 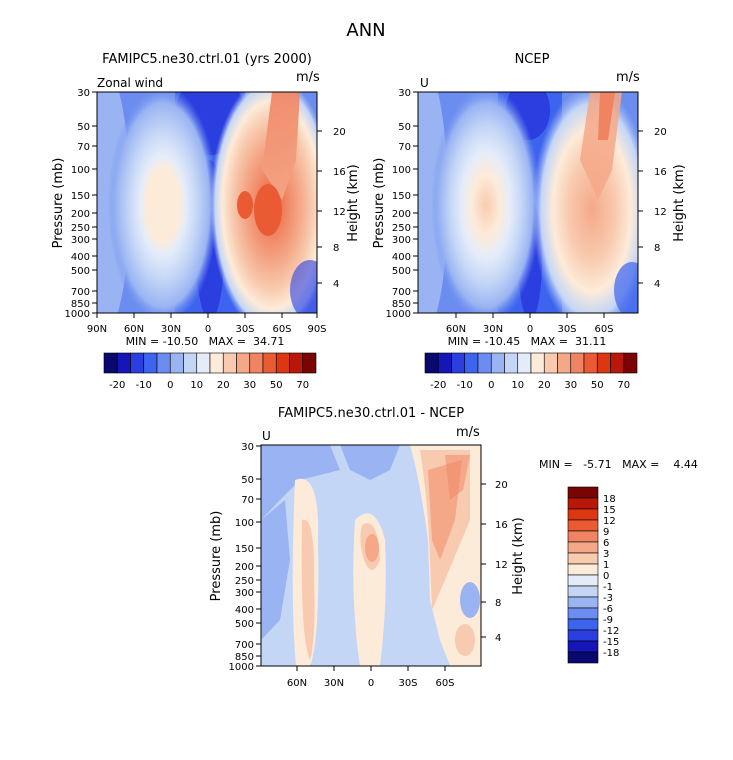 What do you see at coordinates (216, 556) in the screenshot?
I see `y-axis-label: Pressure (mb)` at bounding box center [216, 556].